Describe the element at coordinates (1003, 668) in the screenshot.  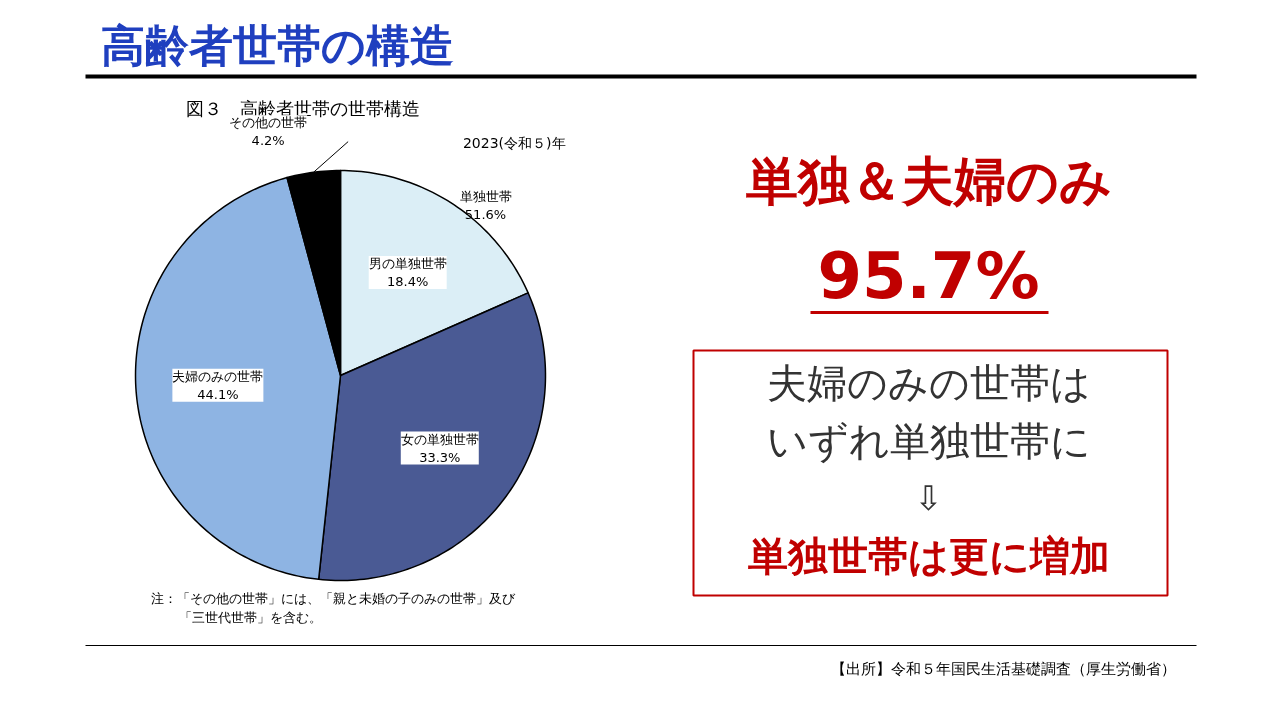
I see `text: 【出所】令和５年国民生活基礎調査（厚生労働省）` at that location.